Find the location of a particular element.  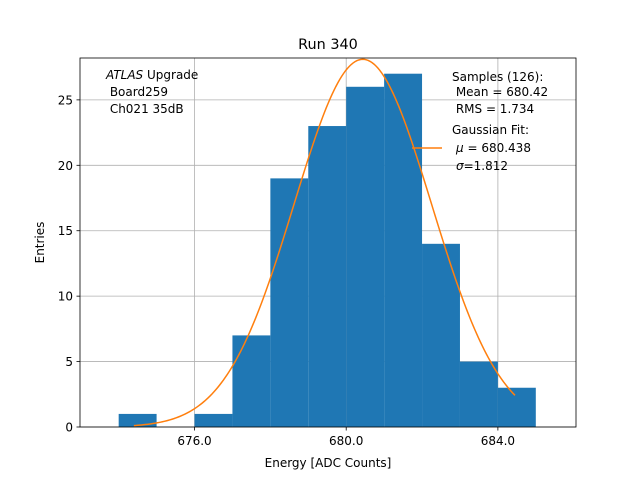

atlas-label: ATLAS is located at coordinates (124, 75).